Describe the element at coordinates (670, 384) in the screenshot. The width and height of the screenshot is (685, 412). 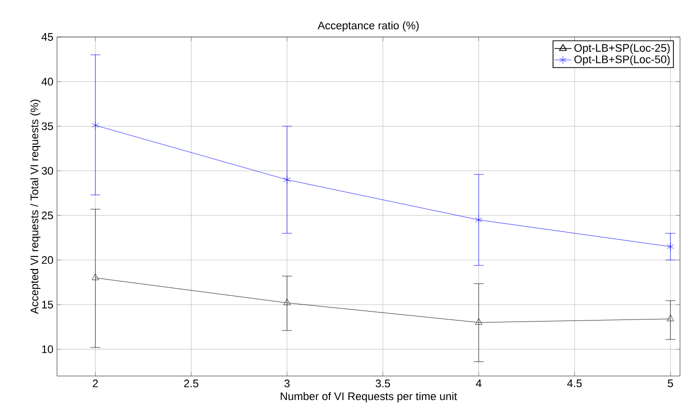
I see `x-tick-label: 5` at that location.